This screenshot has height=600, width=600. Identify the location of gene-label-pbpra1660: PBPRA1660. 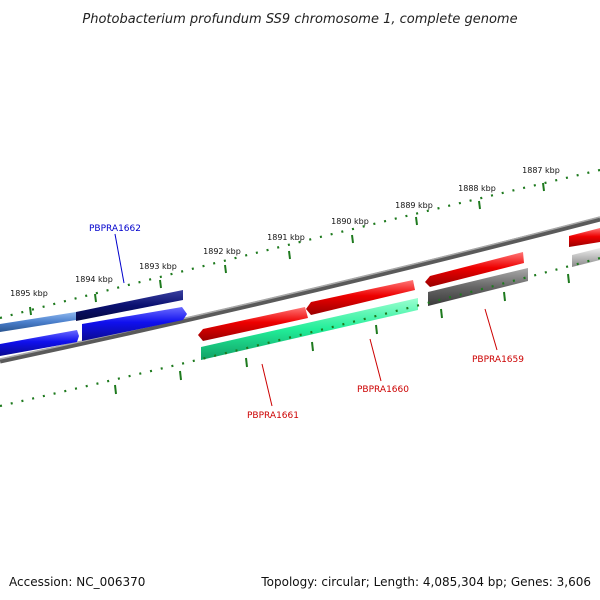
(383, 390).